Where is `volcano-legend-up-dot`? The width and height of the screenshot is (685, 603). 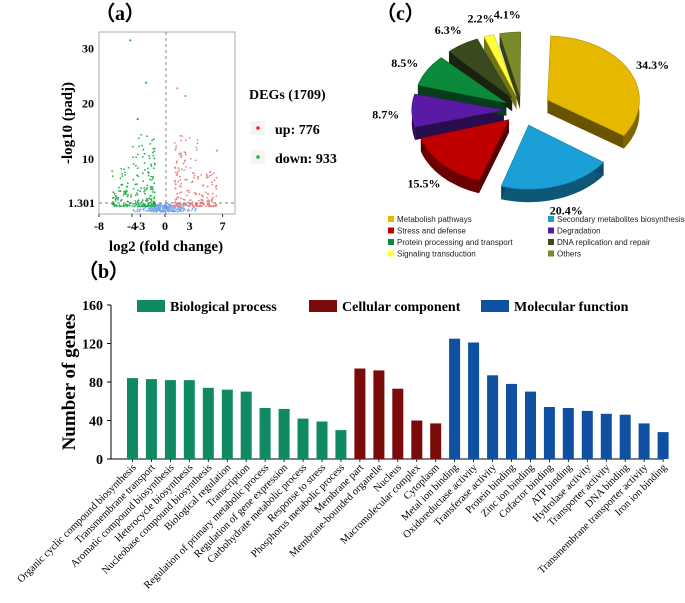 volcano-legend-up-dot is located at coordinates (258, 128).